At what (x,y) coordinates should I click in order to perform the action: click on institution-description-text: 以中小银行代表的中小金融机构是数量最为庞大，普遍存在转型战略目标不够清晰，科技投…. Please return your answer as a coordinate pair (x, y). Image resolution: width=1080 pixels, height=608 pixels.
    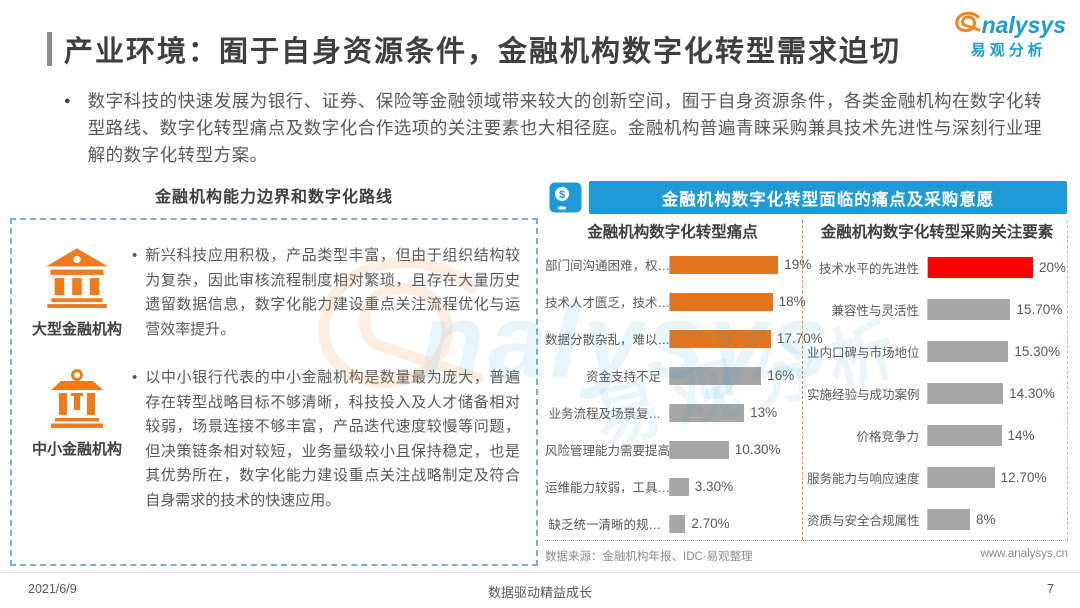
    Looking at the image, I should click on (332, 439).